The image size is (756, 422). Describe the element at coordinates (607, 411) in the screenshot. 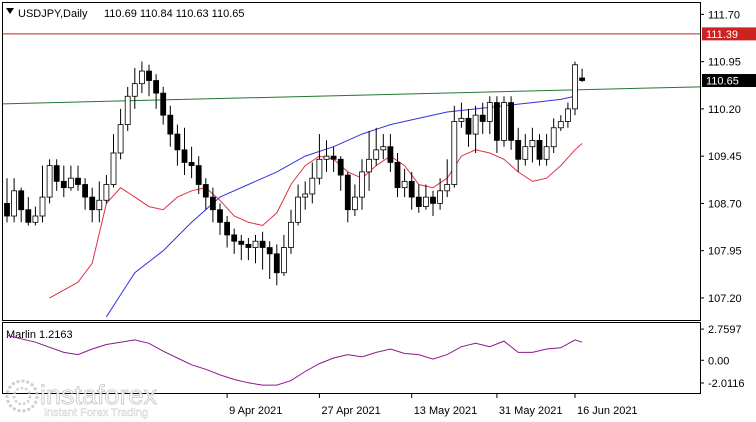

I see `date-tick-label: 16 Jun 2021` at that location.